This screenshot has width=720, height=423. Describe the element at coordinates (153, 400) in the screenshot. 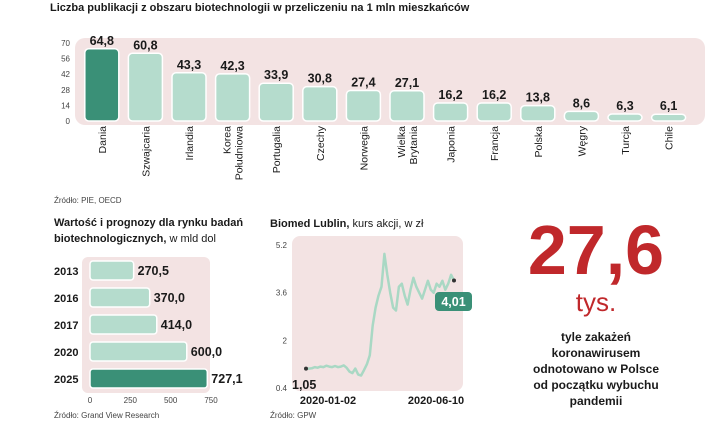

I see `market-x-axis: 0 250 500 750` at that location.